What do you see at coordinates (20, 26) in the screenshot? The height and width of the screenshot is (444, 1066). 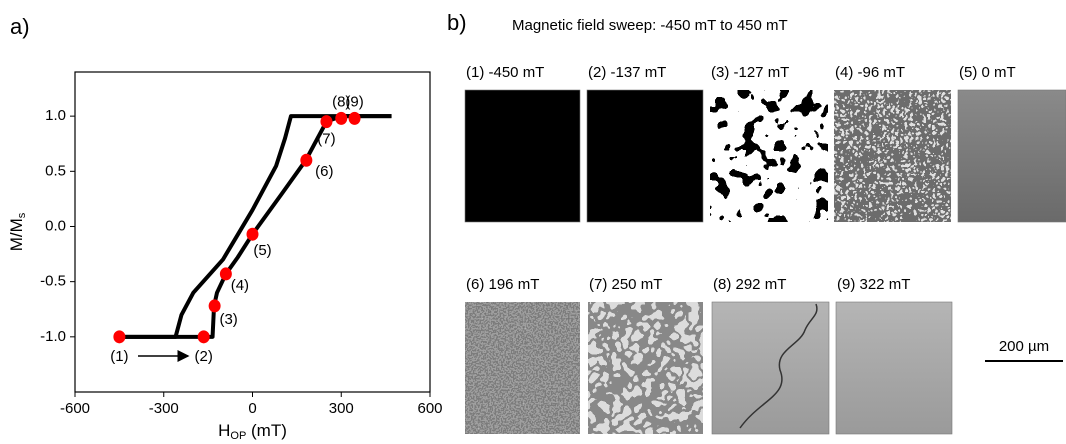 I see `panel-label: a)` at bounding box center [20, 26].